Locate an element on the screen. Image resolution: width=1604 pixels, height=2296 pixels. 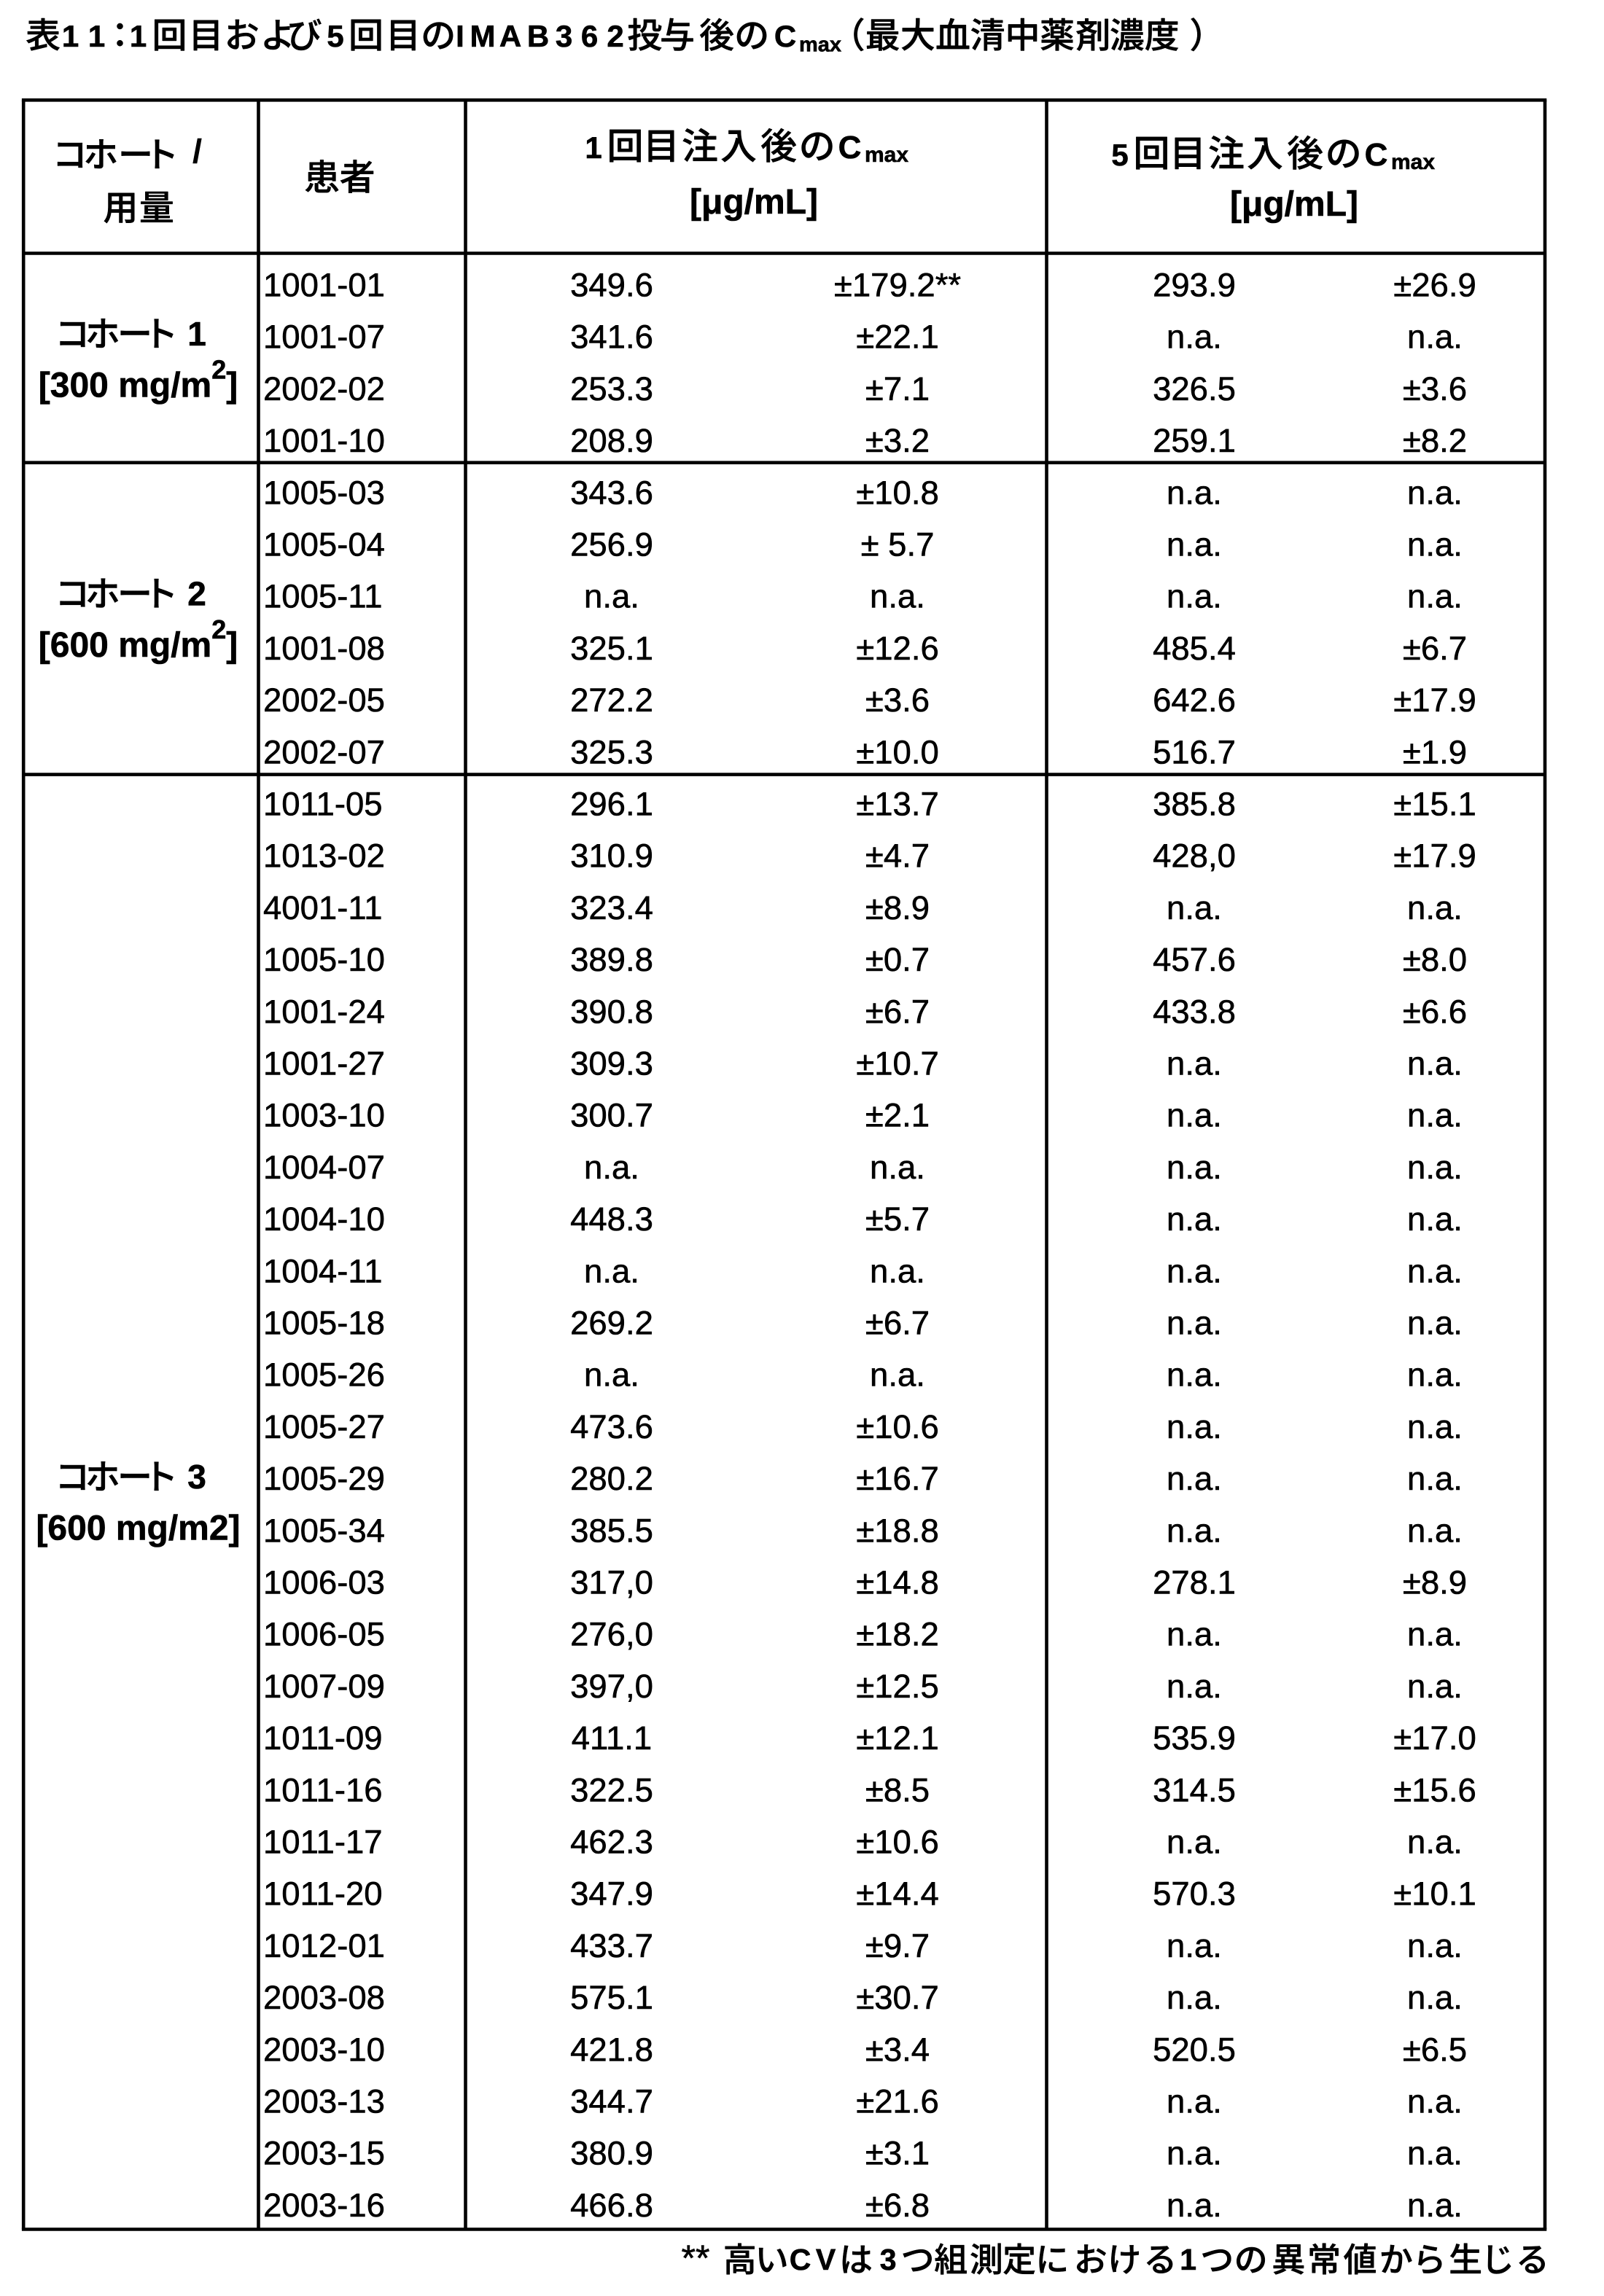
svg-text: 1011-17 is located at coordinates (323, 1843).